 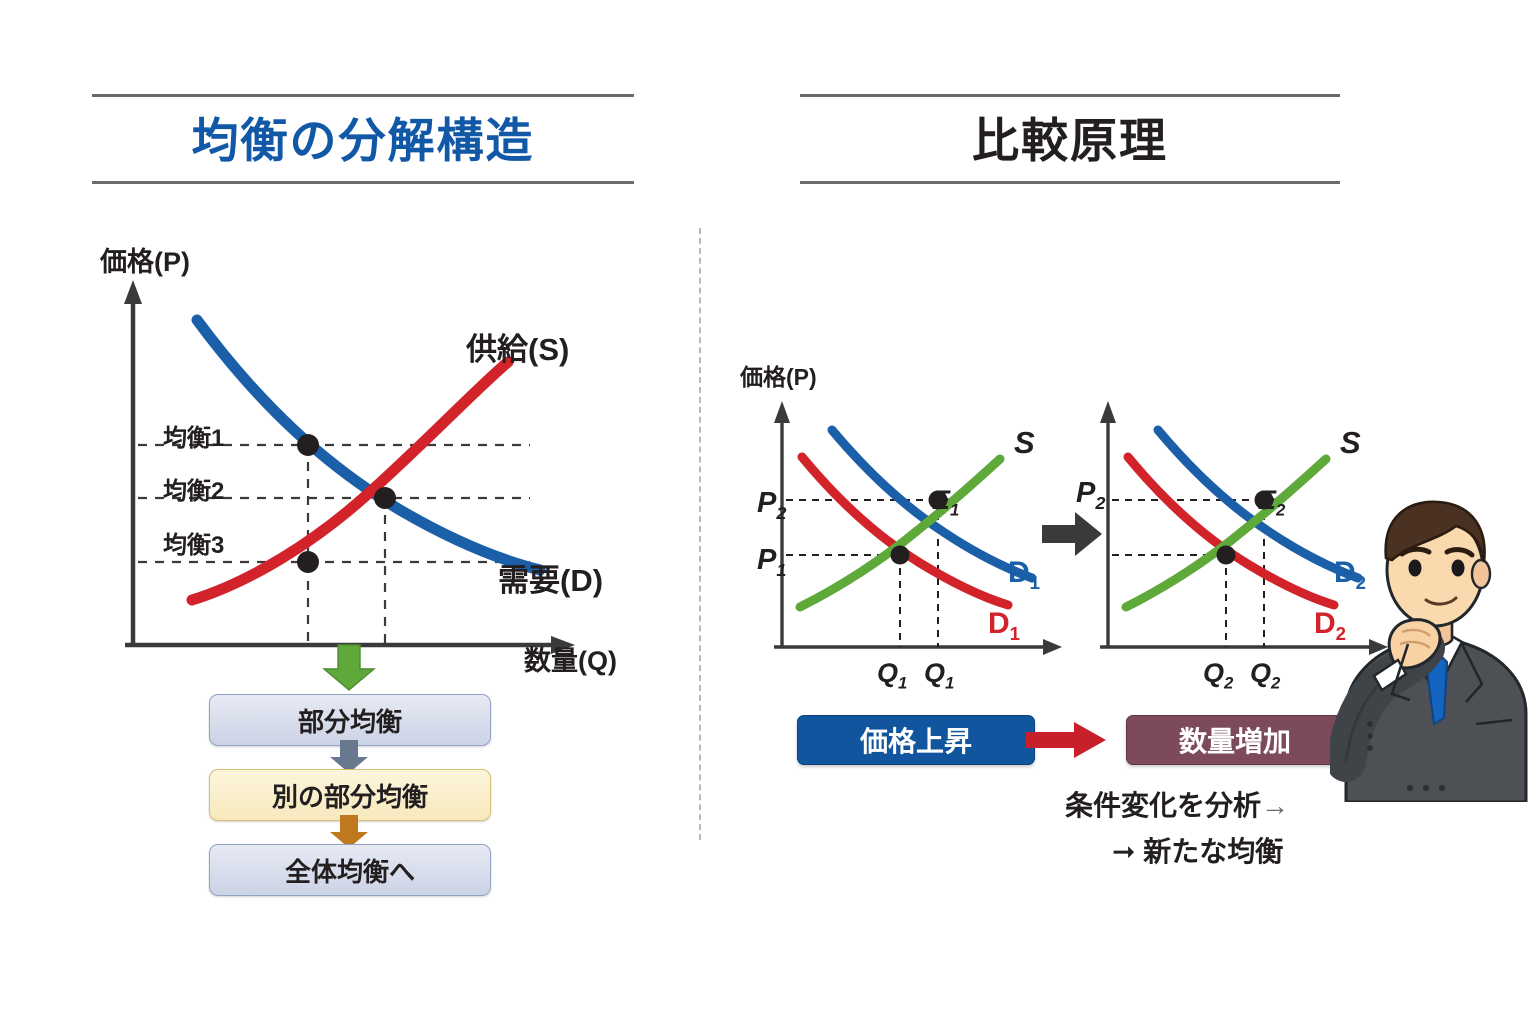 What do you see at coordinates (1024, 574) in the screenshot?
I see `chart-a-demand-blue-label: D1` at bounding box center [1024, 574].